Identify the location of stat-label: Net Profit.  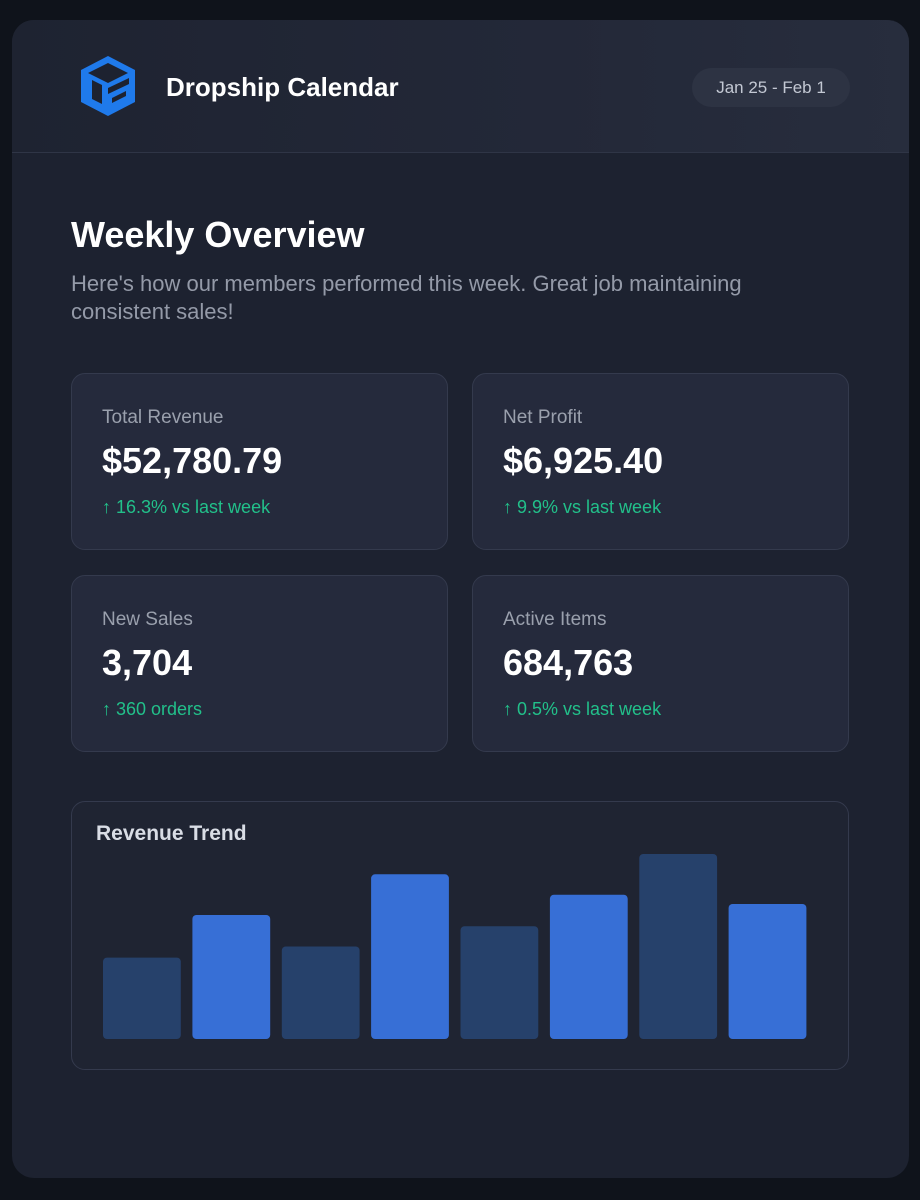
(543, 417).